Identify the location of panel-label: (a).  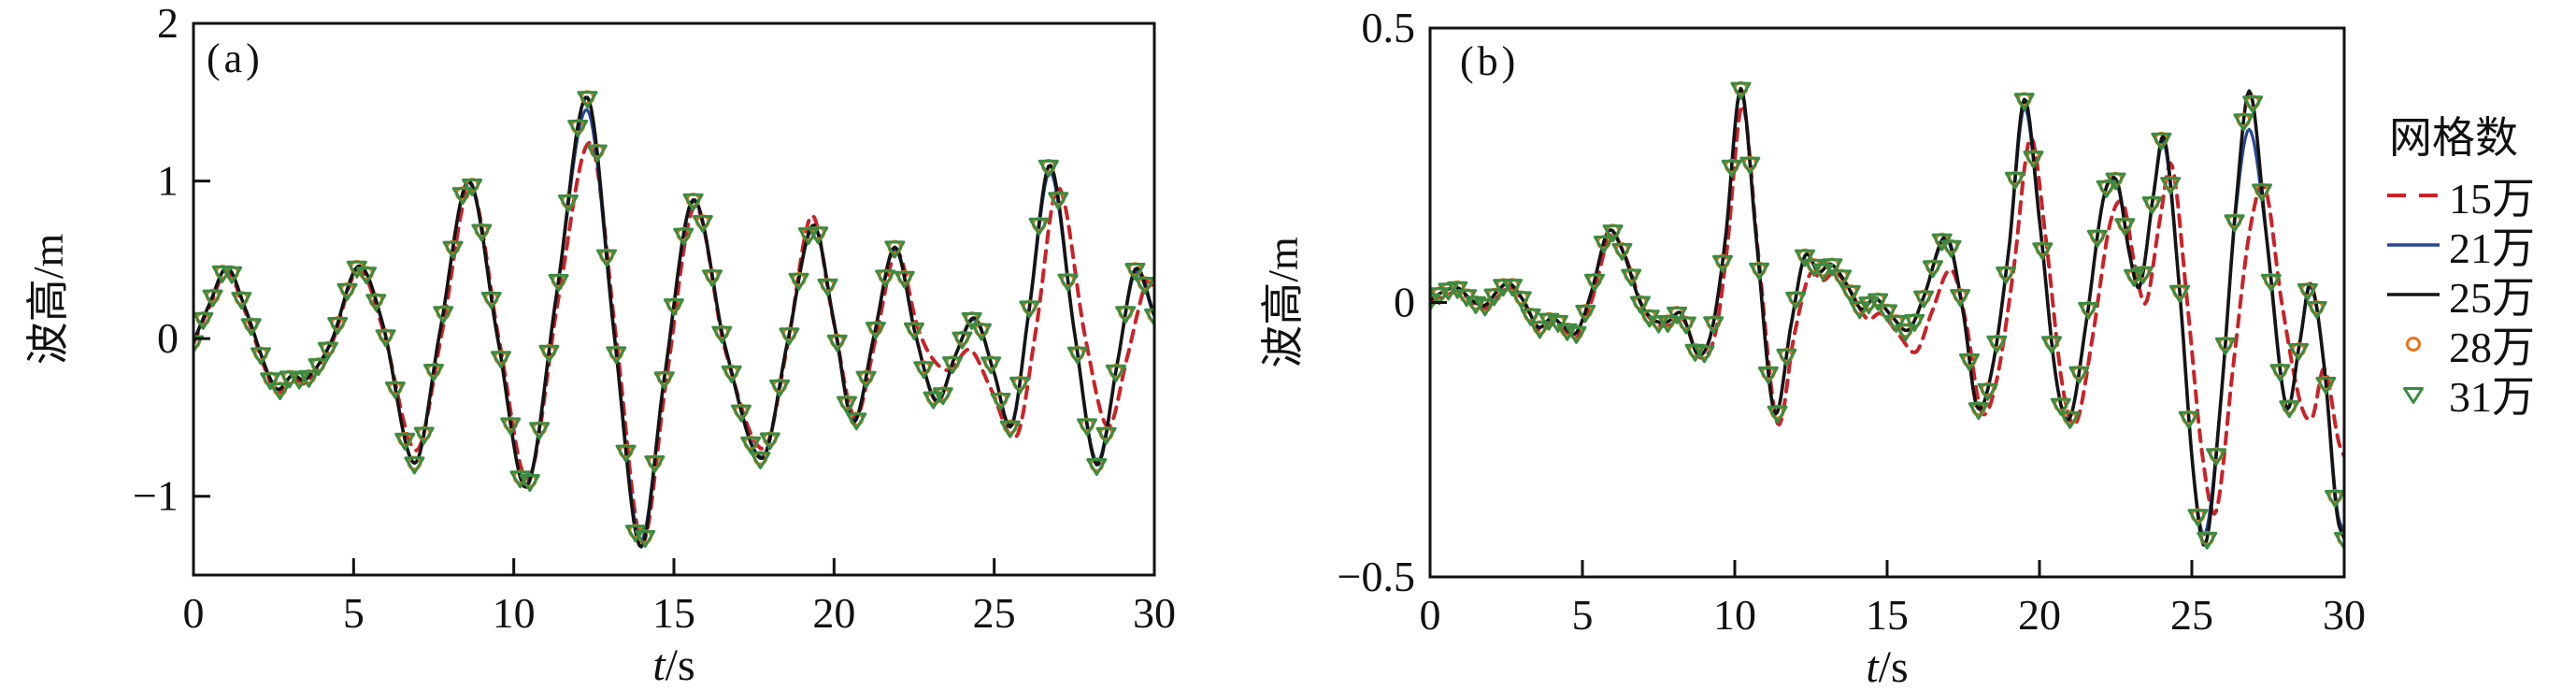
(235, 58).